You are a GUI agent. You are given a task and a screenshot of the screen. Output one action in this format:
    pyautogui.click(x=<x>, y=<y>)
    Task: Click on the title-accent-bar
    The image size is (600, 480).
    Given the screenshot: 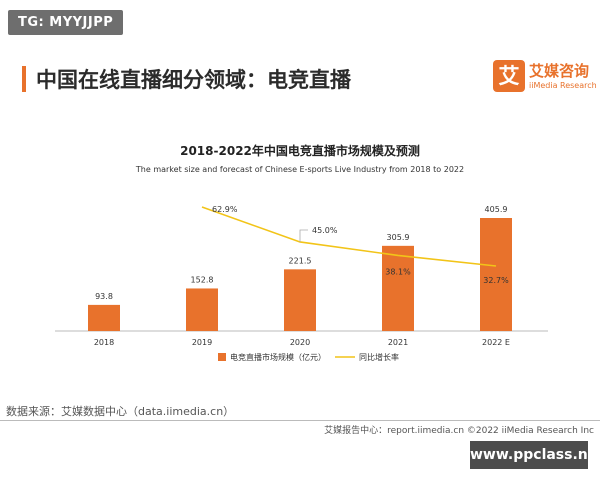 What is the action you would take?
    pyautogui.click(x=24, y=79)
    